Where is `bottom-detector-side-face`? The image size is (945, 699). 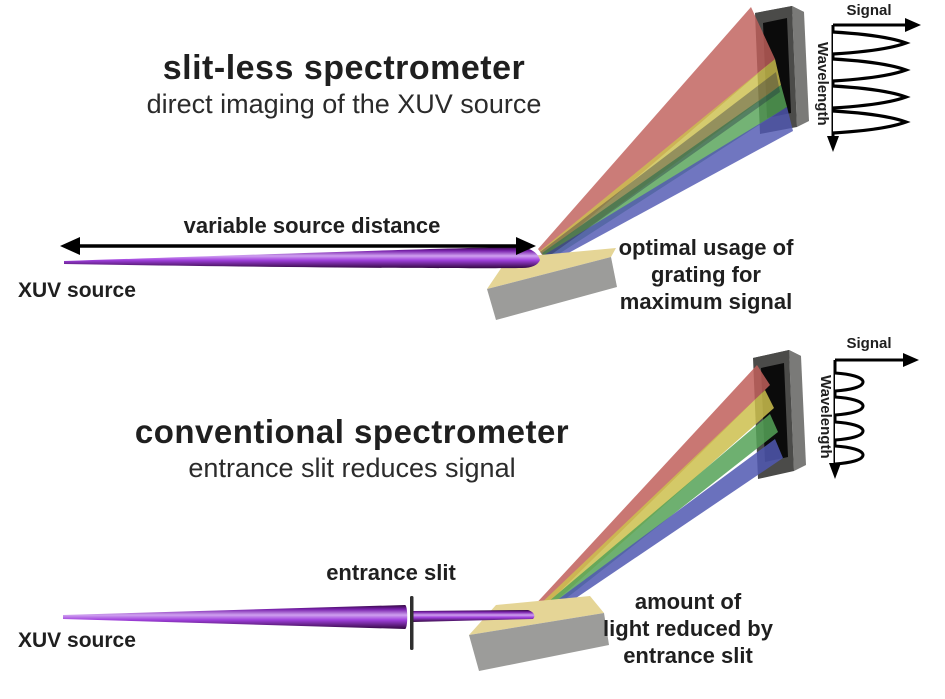 bottom-detector-side-face is located at coordinates (797, 410).